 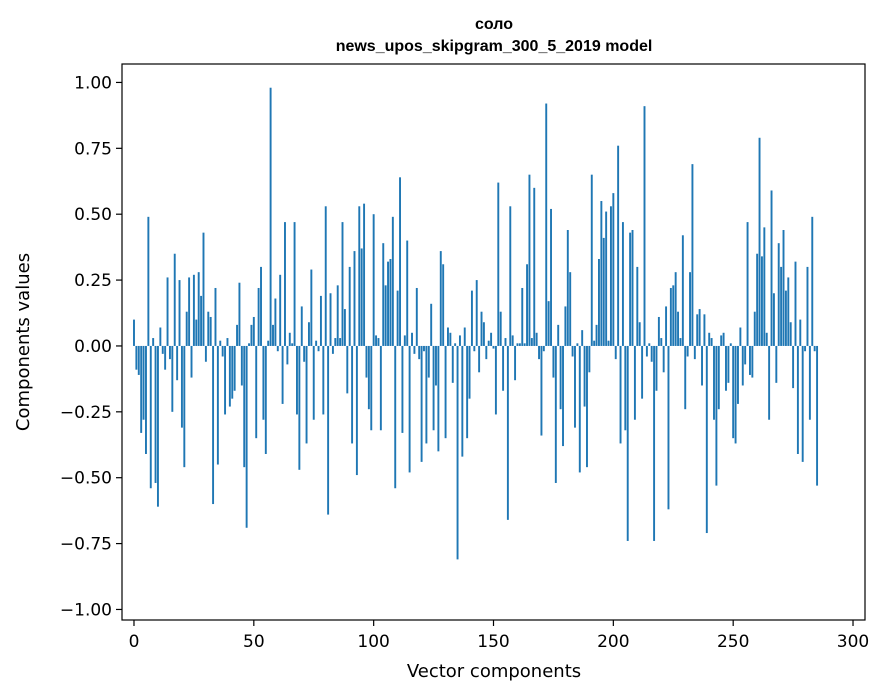 What do you see at coordinates (93, 149) in the screenshot?
I see `y-tick-label: 0.75` at bounding box center [93, 149].